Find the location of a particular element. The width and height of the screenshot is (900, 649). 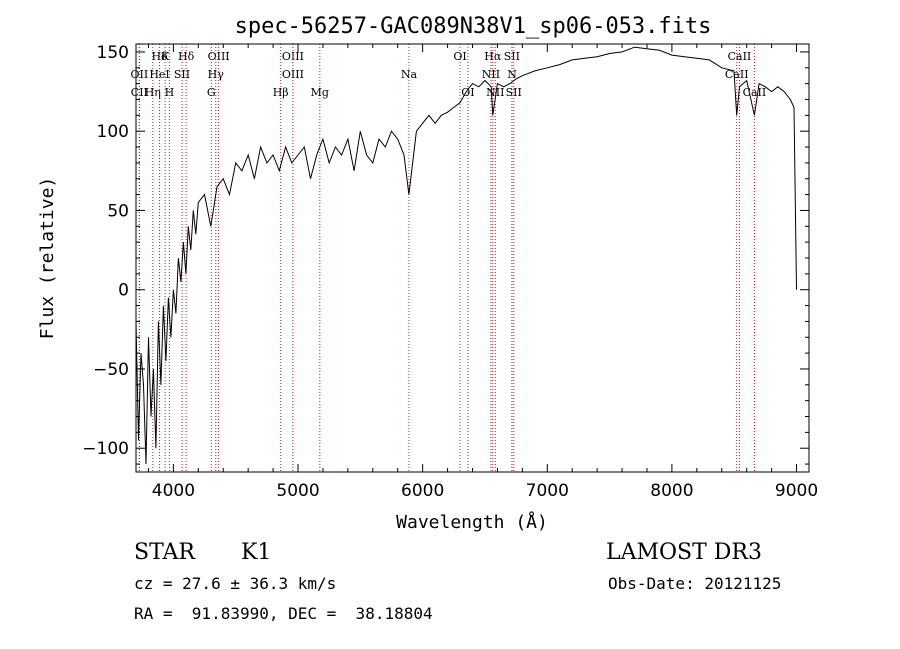

x-tick-label: 7000 is located at coordinates (547, 491).